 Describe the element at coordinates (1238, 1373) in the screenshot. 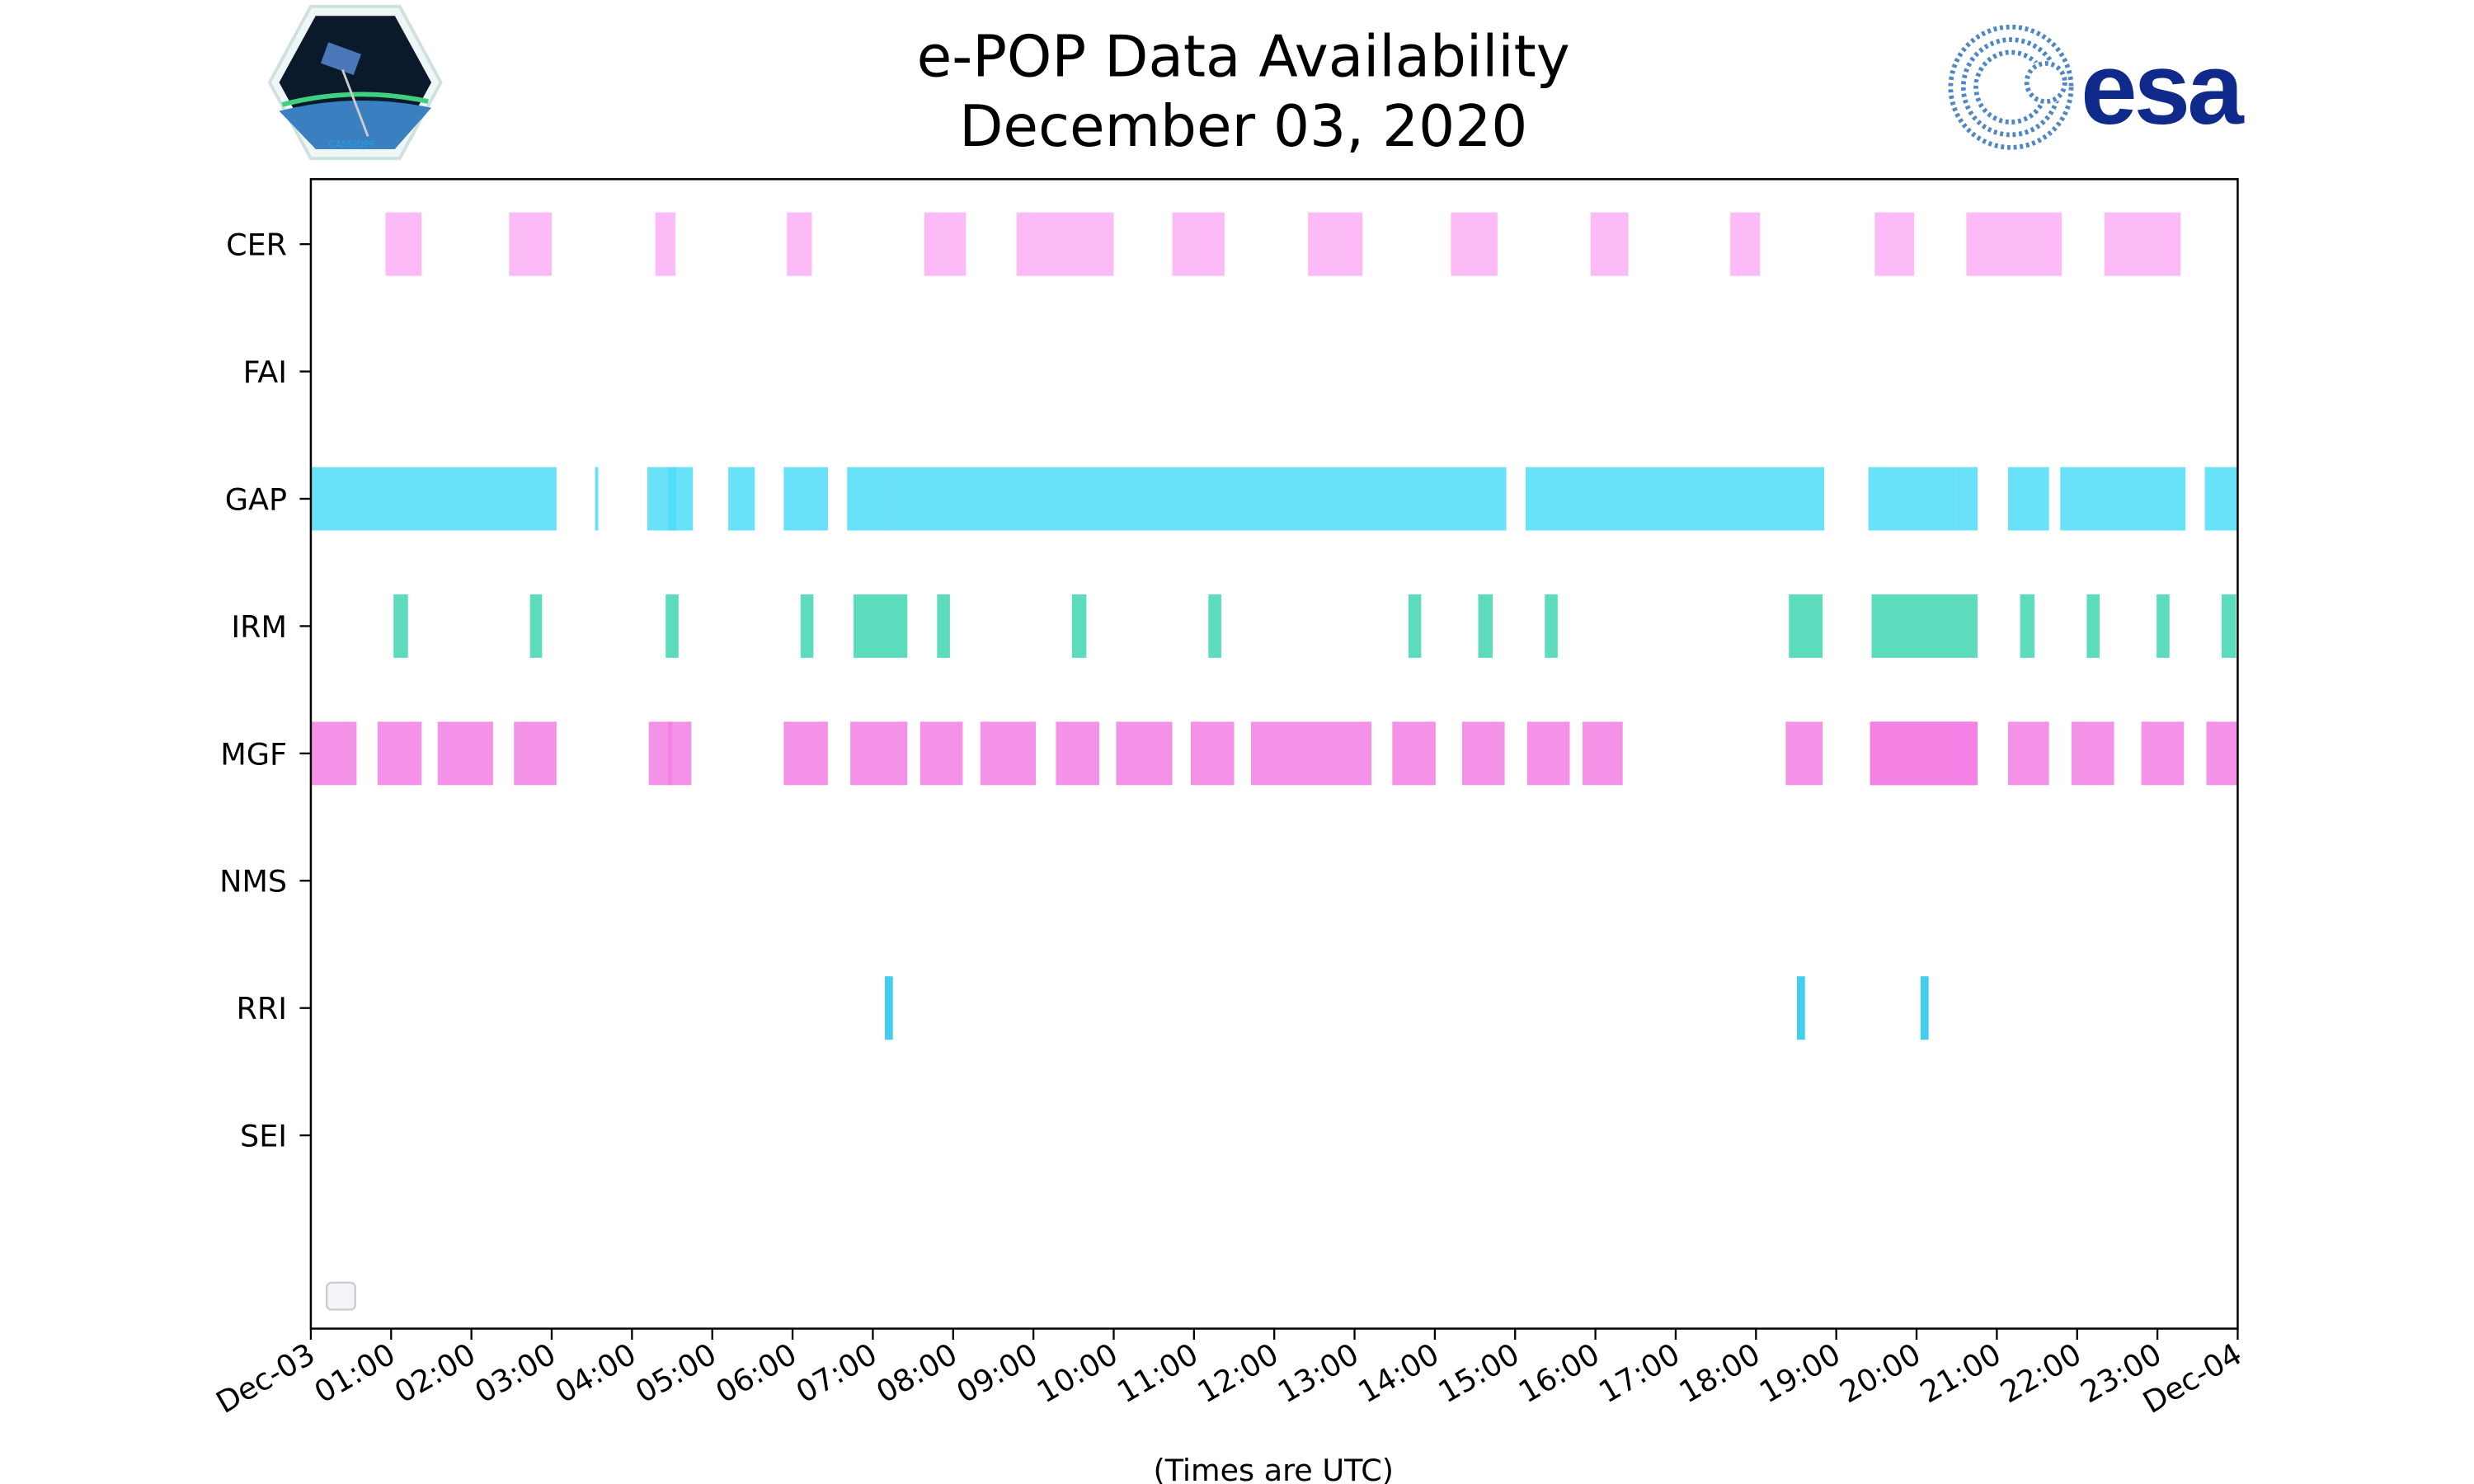

I see `x-tick-label: 12:00` at that location.